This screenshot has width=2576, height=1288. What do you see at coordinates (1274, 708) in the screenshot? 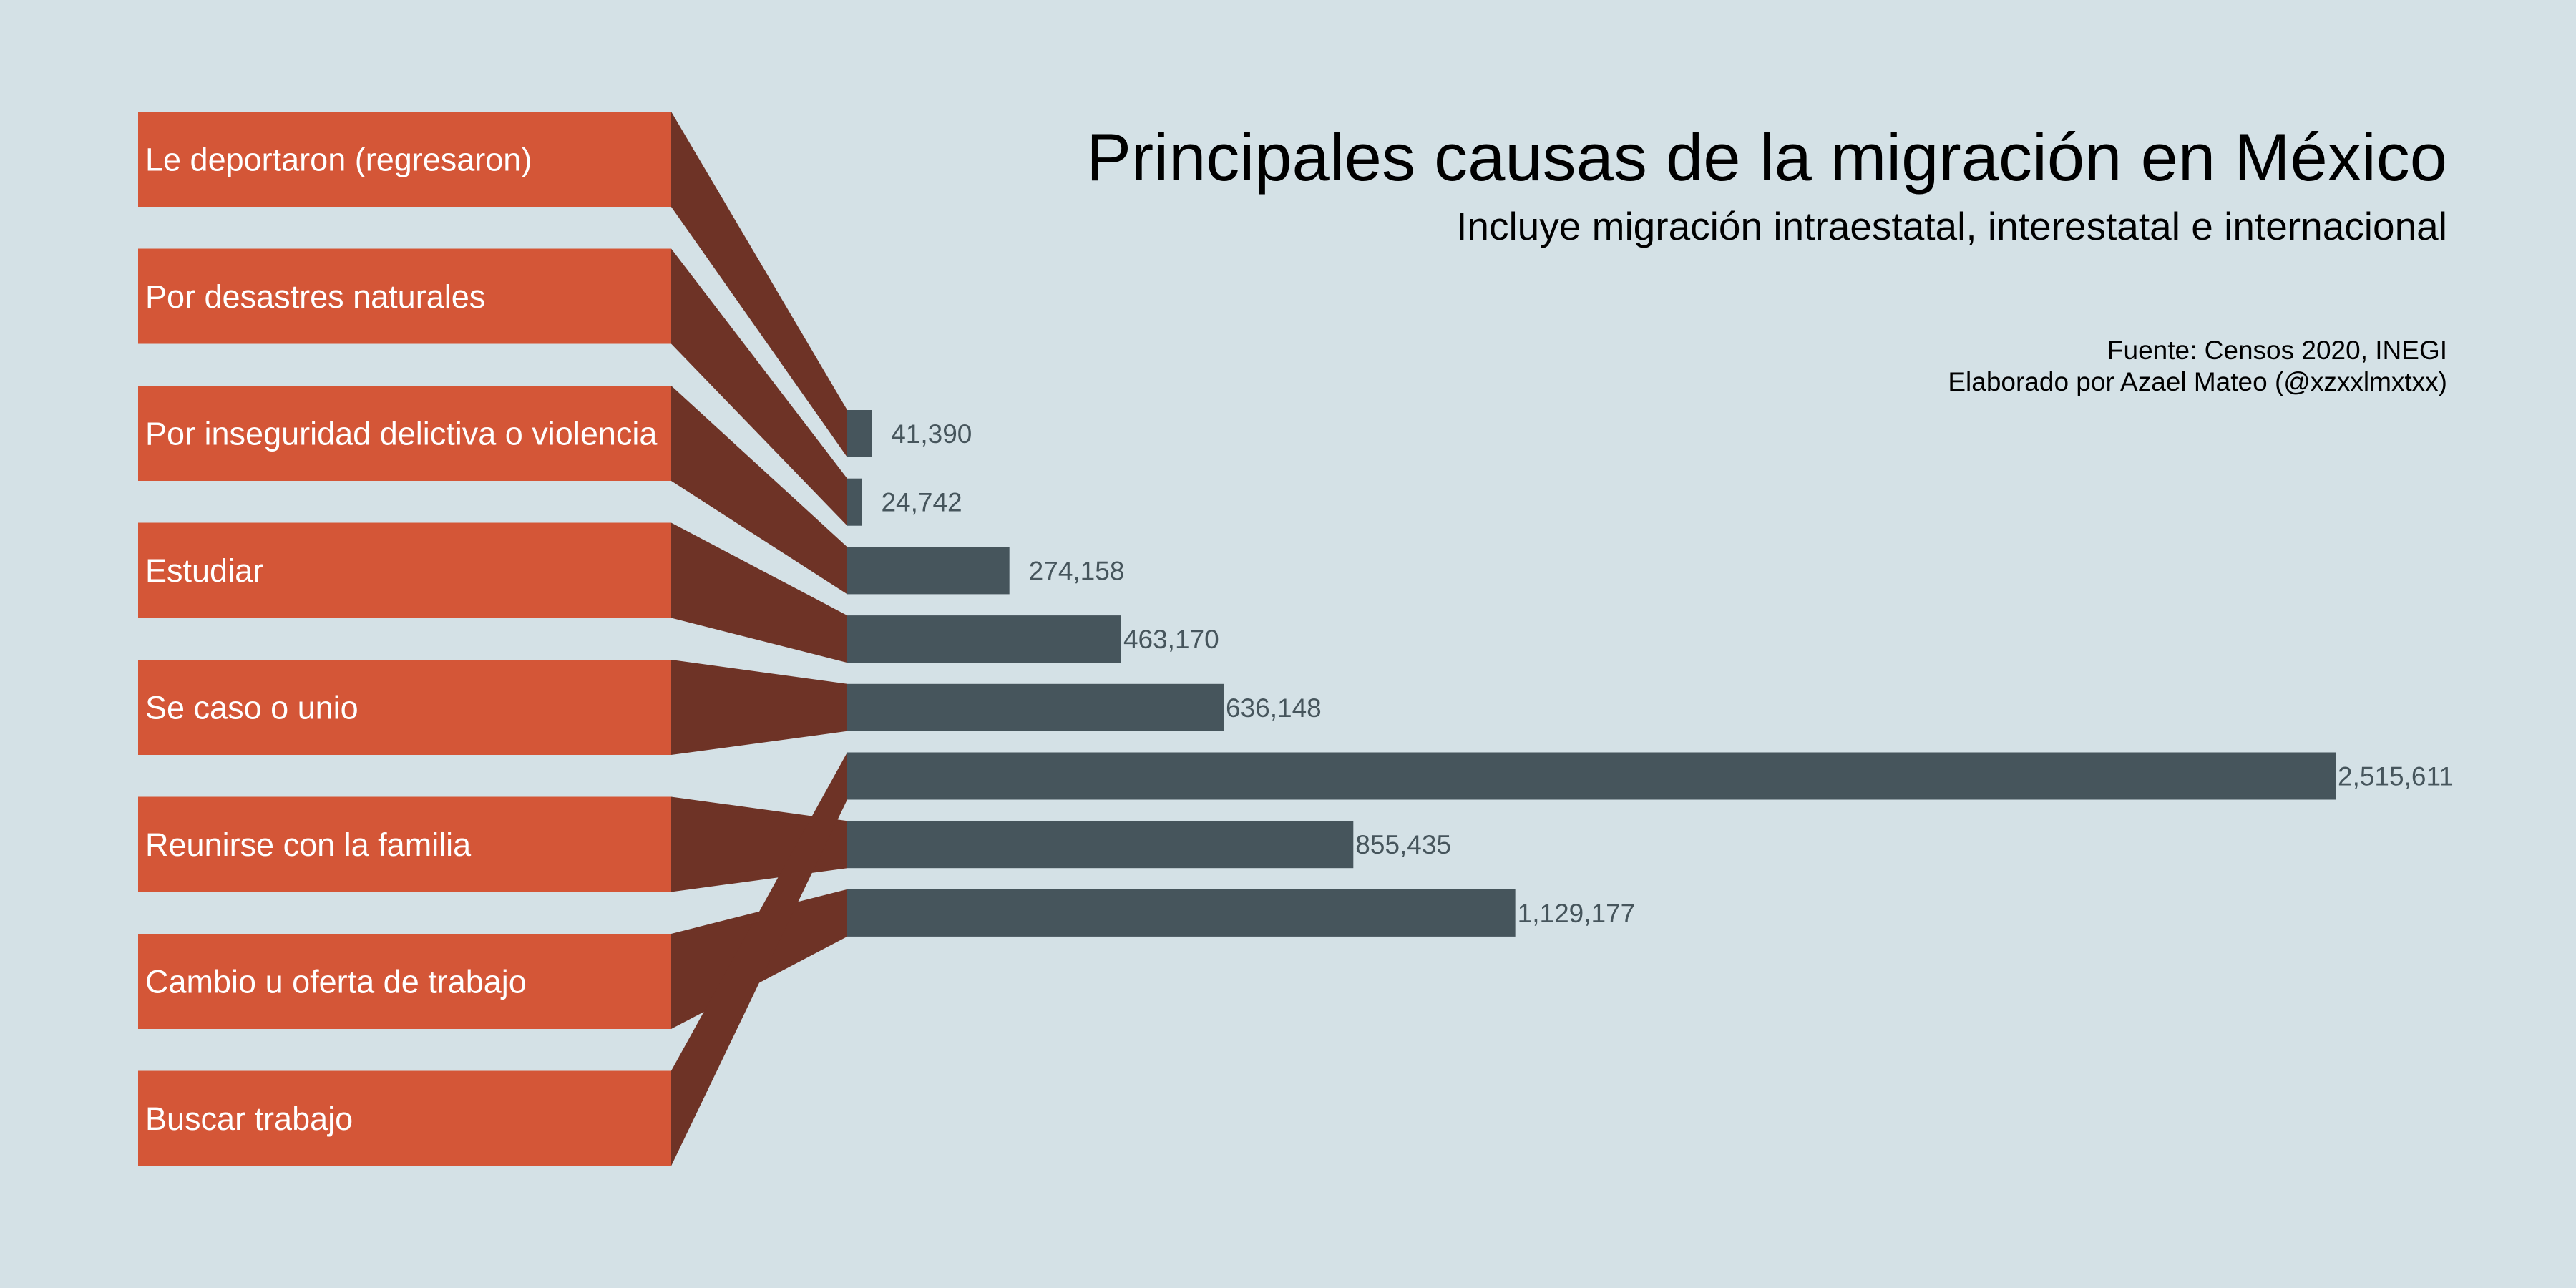
I see `bar-value-label: 636,148` at bounding box center [1274, 708].